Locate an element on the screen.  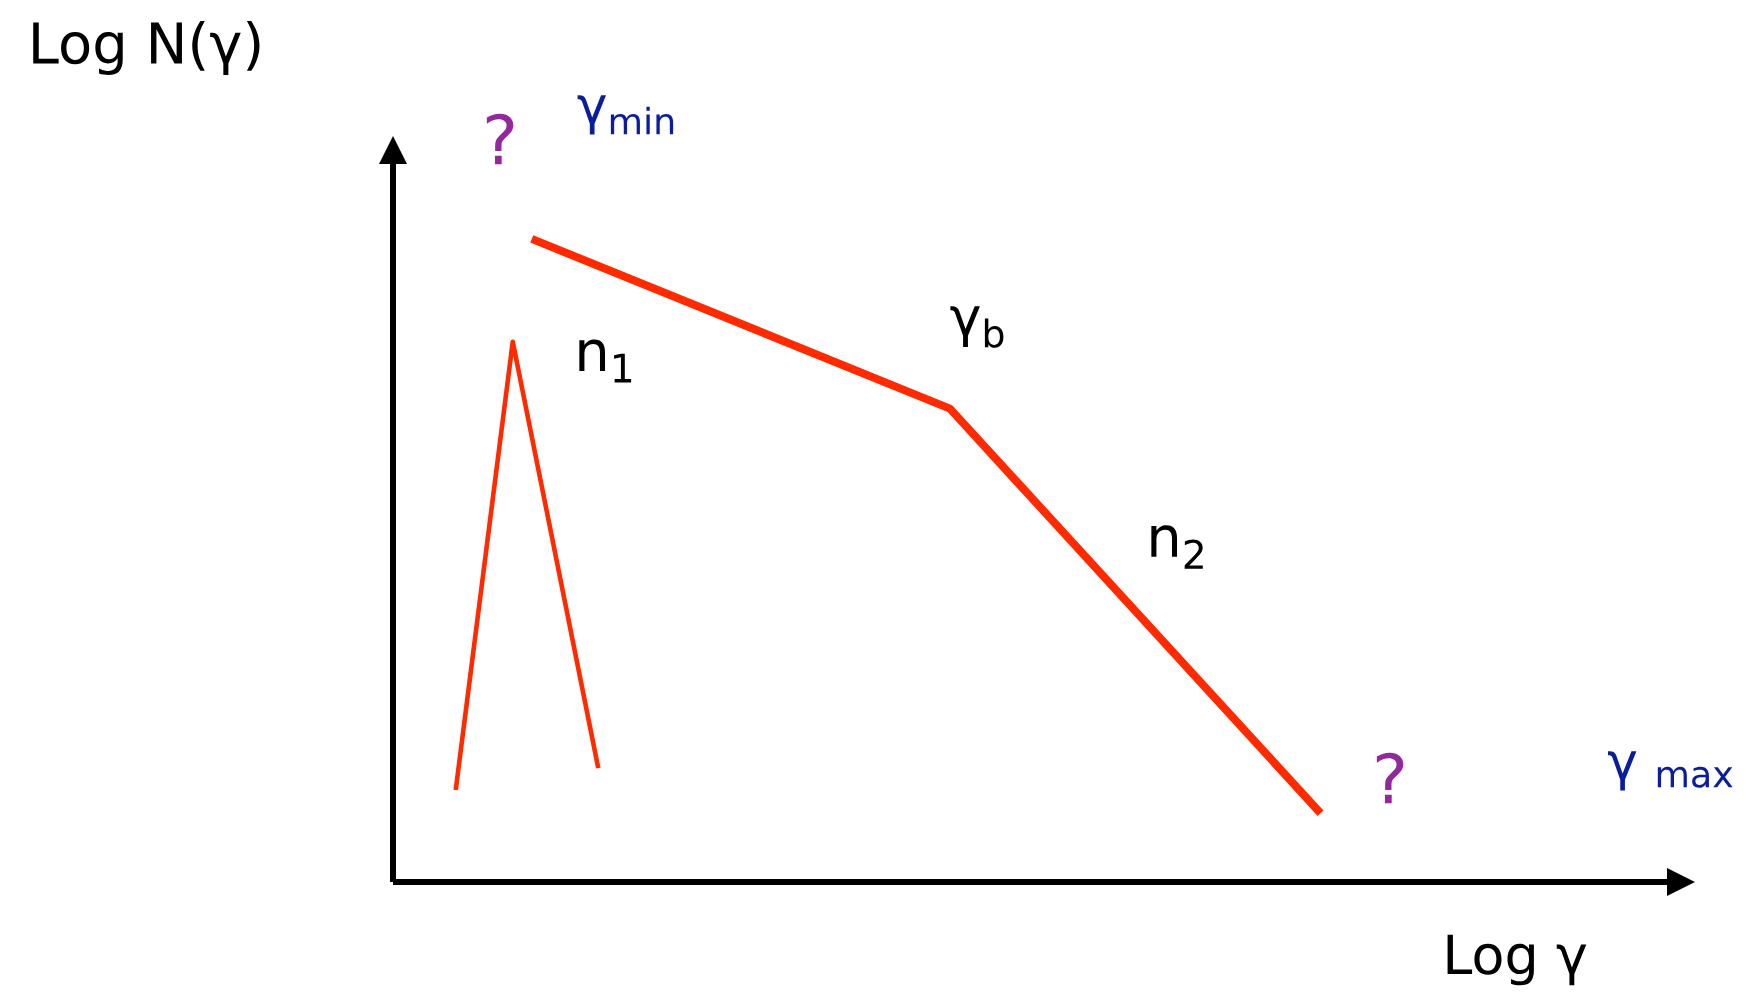
annotation: n$_{1}$ is located at coordinates (605, 361).